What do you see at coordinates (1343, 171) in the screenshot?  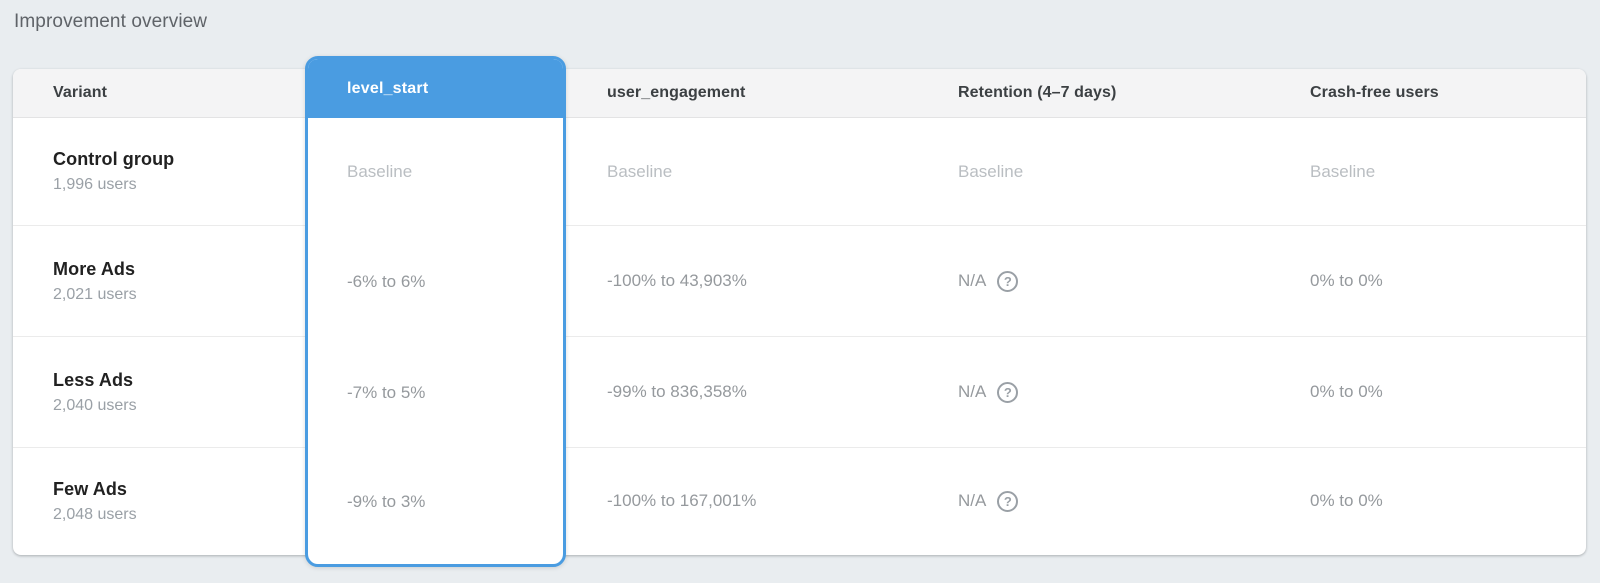 I see `cell-crash-free: Baseline` at bounding box center [1343, 171].